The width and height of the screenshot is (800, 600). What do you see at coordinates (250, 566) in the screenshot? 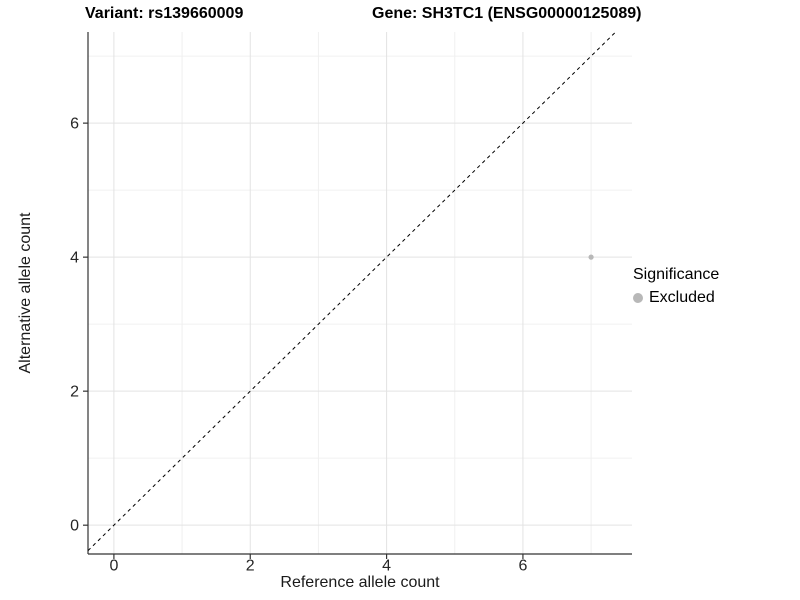
I see `x-tick-label: 2` at bounding box center [250, 566].